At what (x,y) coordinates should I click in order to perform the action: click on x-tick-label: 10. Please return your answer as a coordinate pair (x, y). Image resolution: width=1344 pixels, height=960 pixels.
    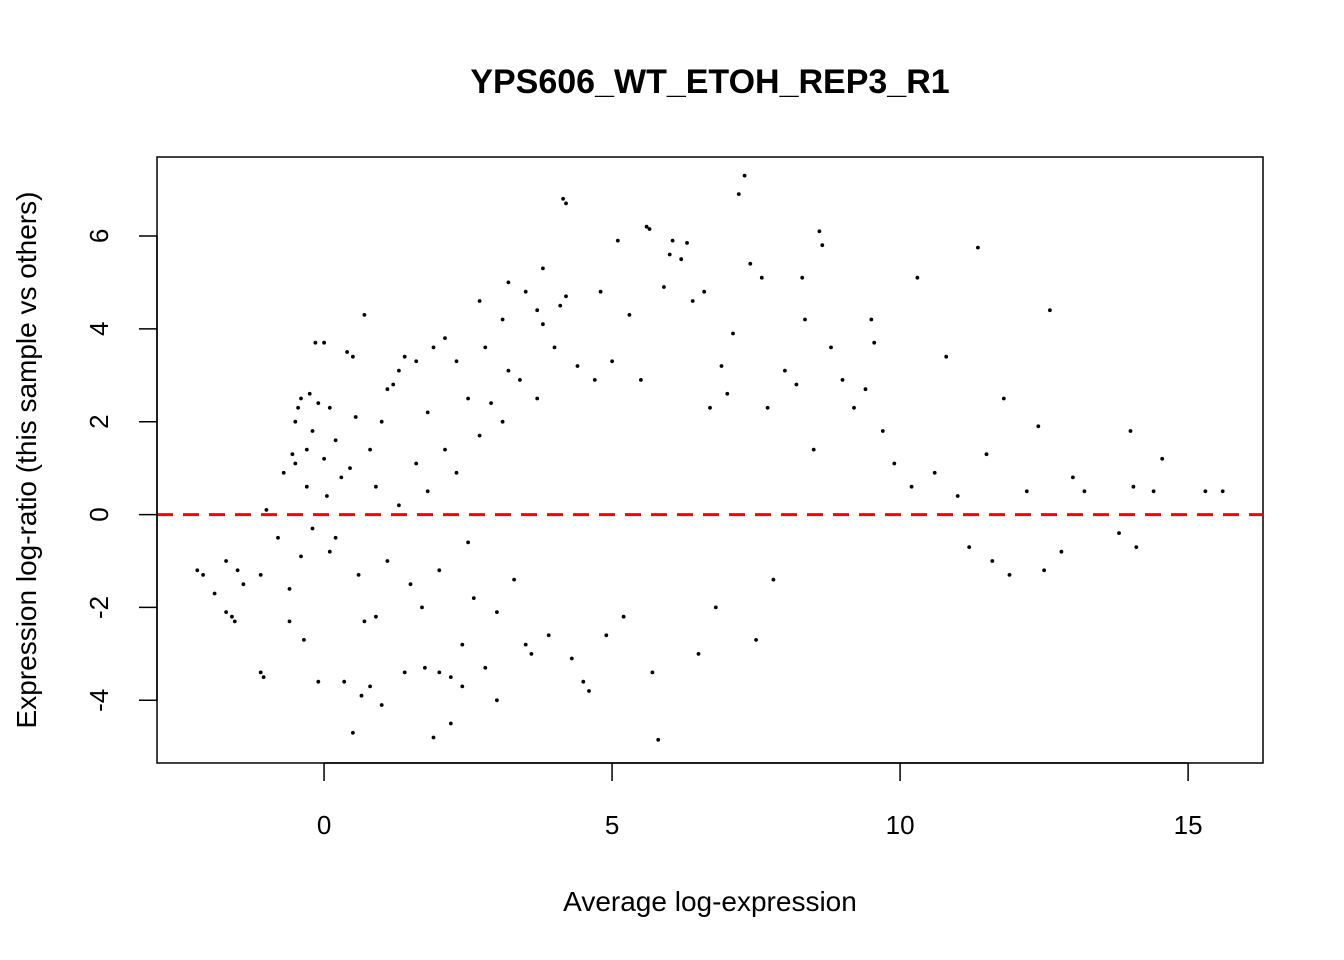
    Looking at the image, I should click on (900, 825).